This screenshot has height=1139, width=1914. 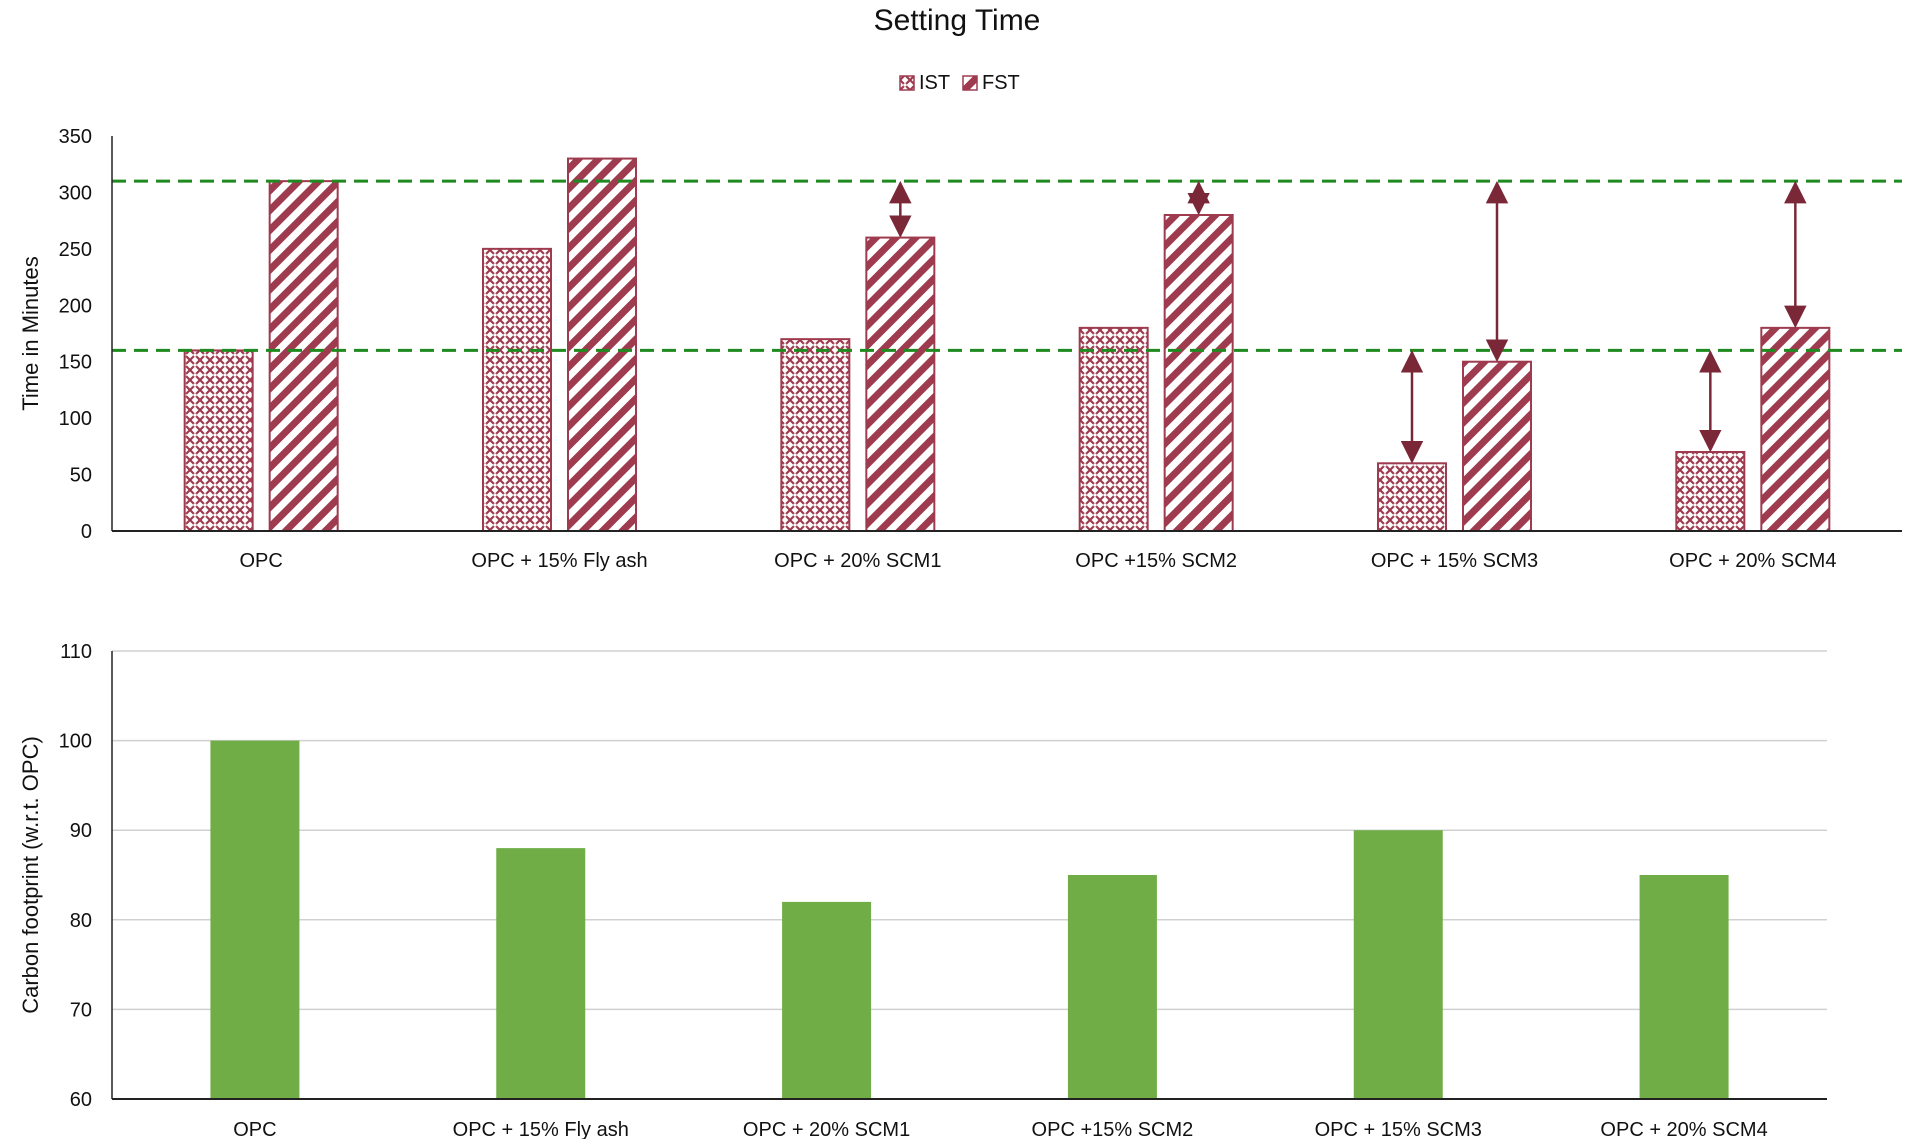 I want to click on bar-carbon-opc, so click(x=255, y=919).